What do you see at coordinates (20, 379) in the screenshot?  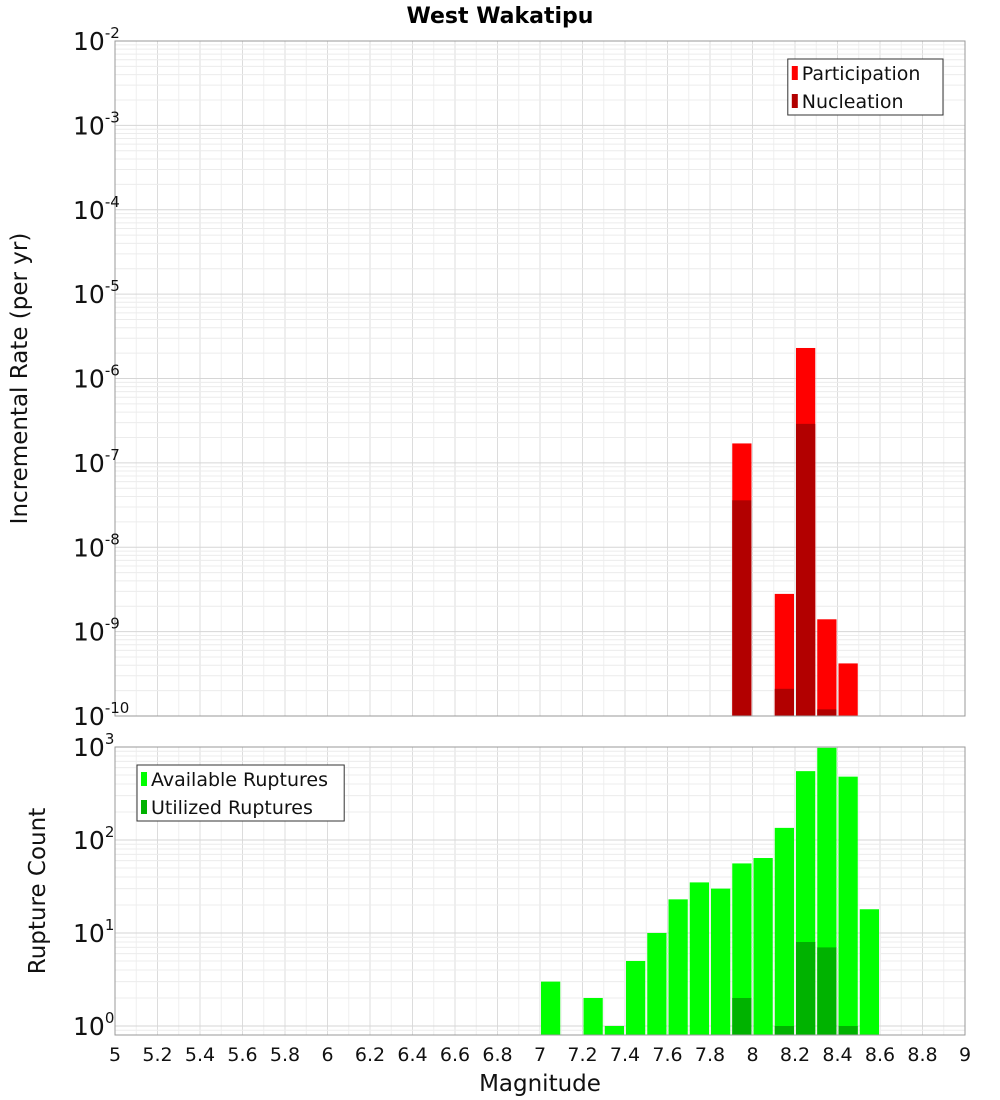 I see `rate-y-axis-title: Incremental Rate (per yr)` at bounding box center [20, 379].